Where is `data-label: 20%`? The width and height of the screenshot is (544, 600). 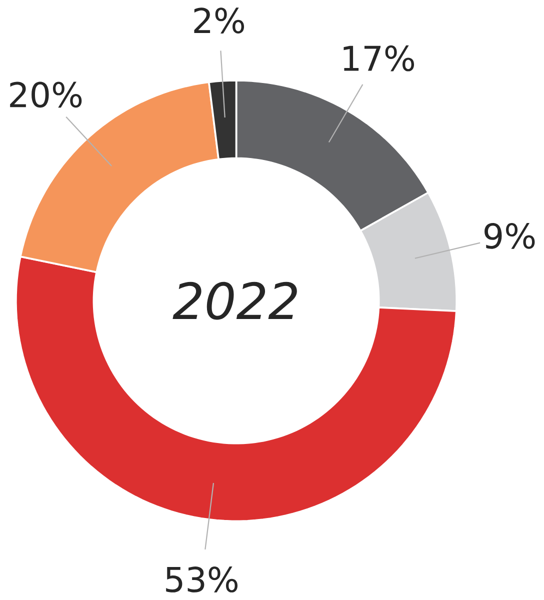 data-label: 20% is located at coordinates (46, 95).